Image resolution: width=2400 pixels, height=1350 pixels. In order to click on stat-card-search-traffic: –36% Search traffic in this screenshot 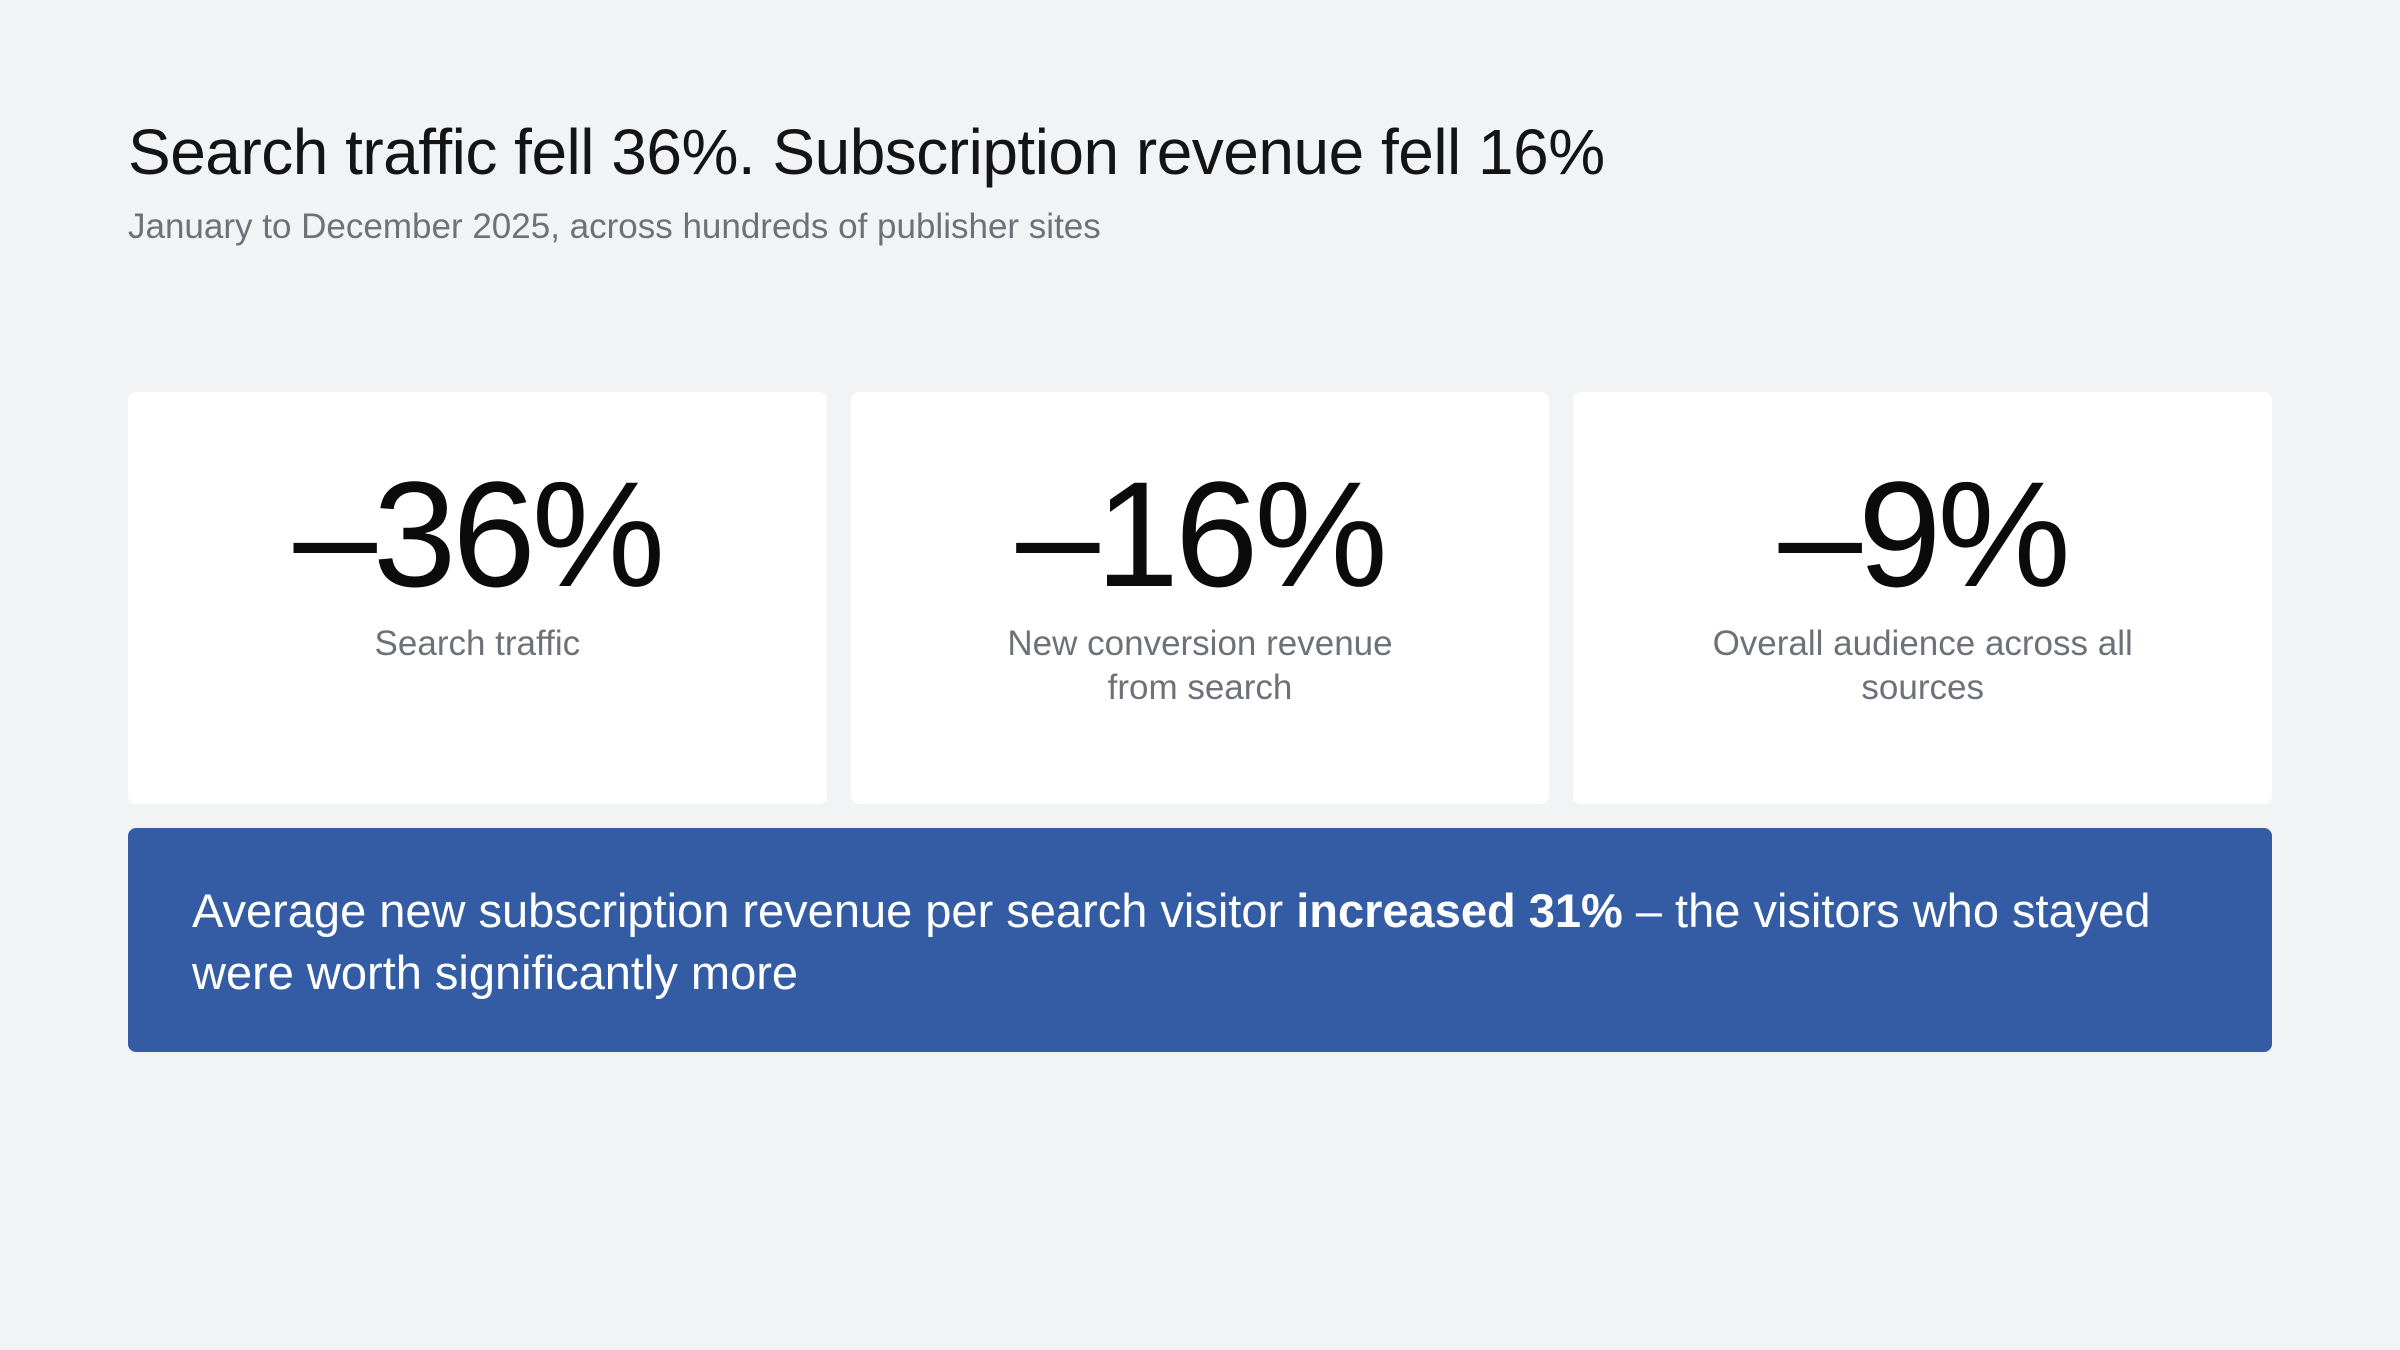, I will do `click(477, 598)`.